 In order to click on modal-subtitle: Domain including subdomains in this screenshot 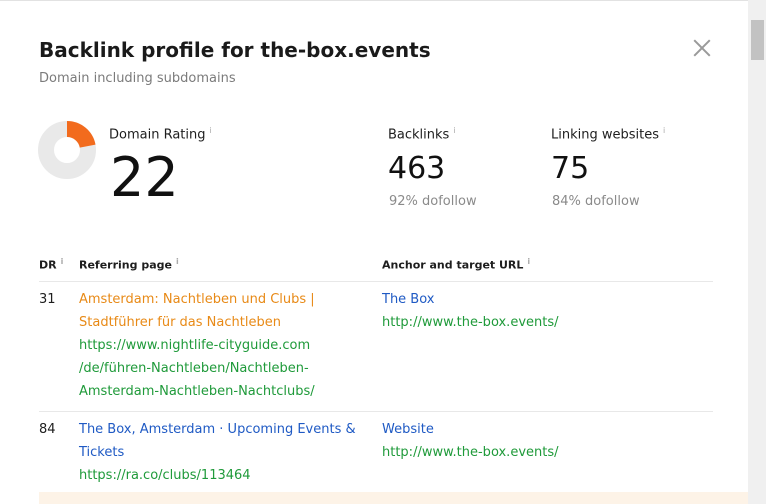, I will do `click(137, 78)`.